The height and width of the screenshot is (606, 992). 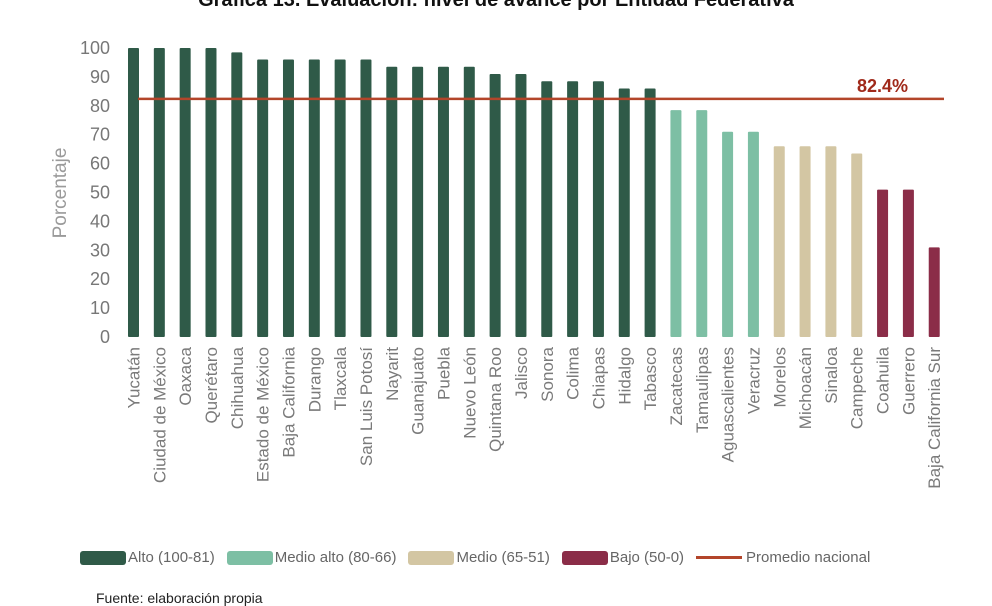 What do you see at coordinates (882, 86) in the screenshot?
I see `average-label: 82.4%` at bounding box center [882, 86].